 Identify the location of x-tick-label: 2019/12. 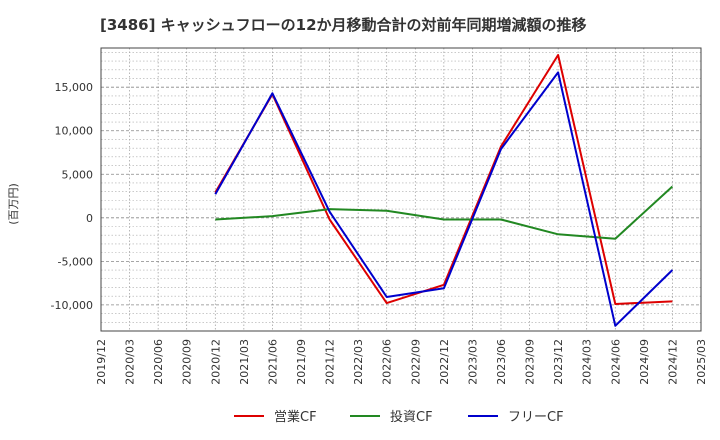
(101, 362).